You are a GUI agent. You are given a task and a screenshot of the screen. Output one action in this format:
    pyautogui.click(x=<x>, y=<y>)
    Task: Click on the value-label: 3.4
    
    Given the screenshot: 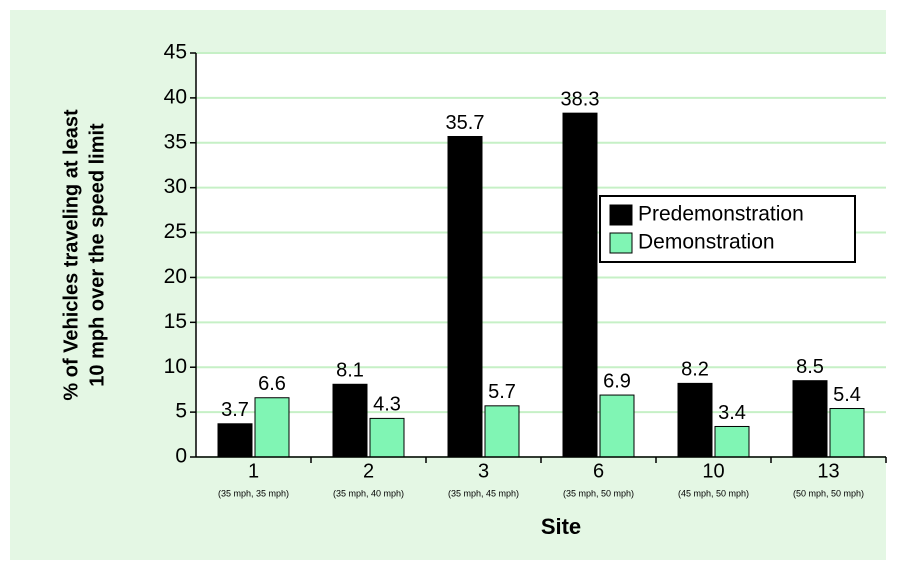 What is the action you would take?
    pyautogui.click(x=732, y=413)
    